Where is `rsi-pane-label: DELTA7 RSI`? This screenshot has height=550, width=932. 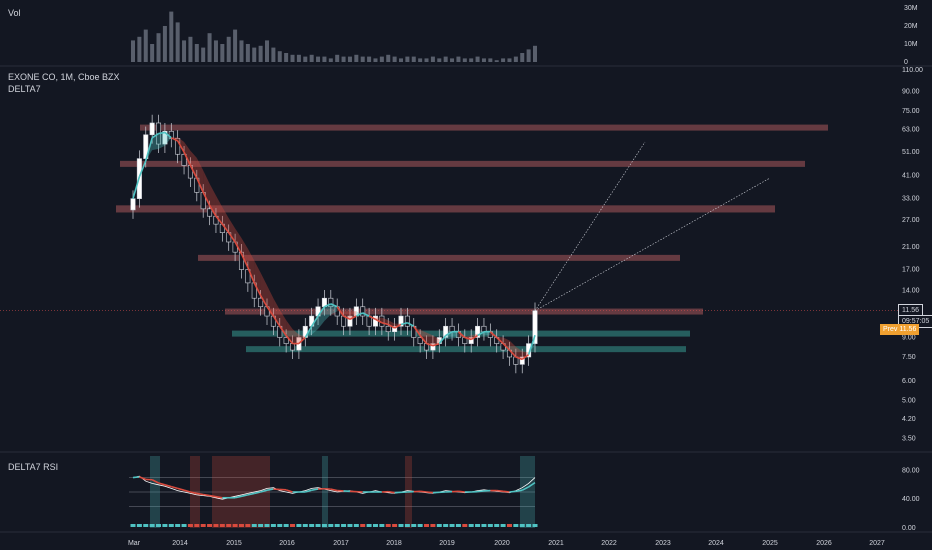 rsi-pane-label: DELTA7 RSI is located at coordinates (33, 467).